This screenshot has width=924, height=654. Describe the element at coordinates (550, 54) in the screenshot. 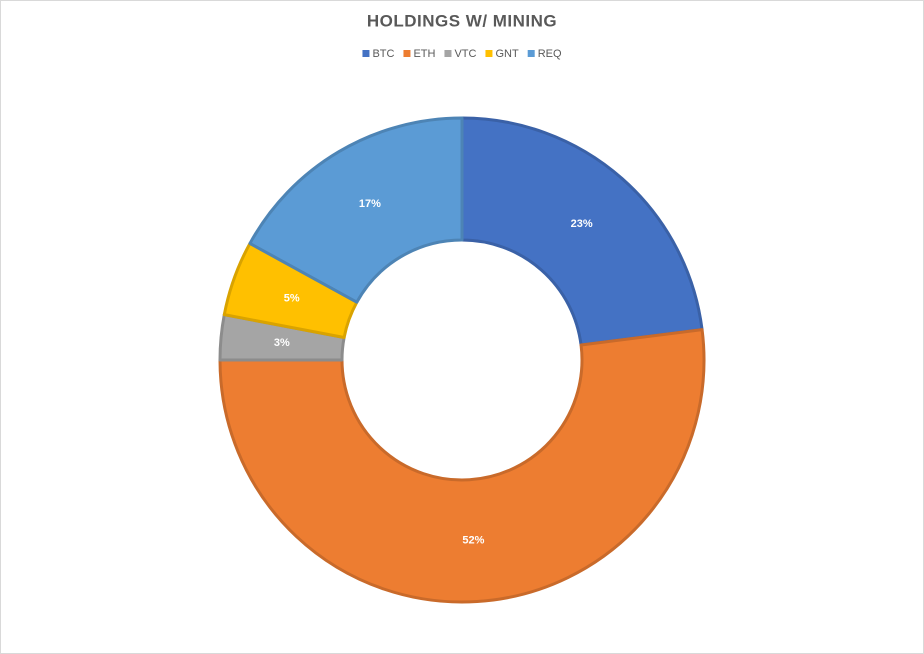

I see `legend-label: REQ` at that location.